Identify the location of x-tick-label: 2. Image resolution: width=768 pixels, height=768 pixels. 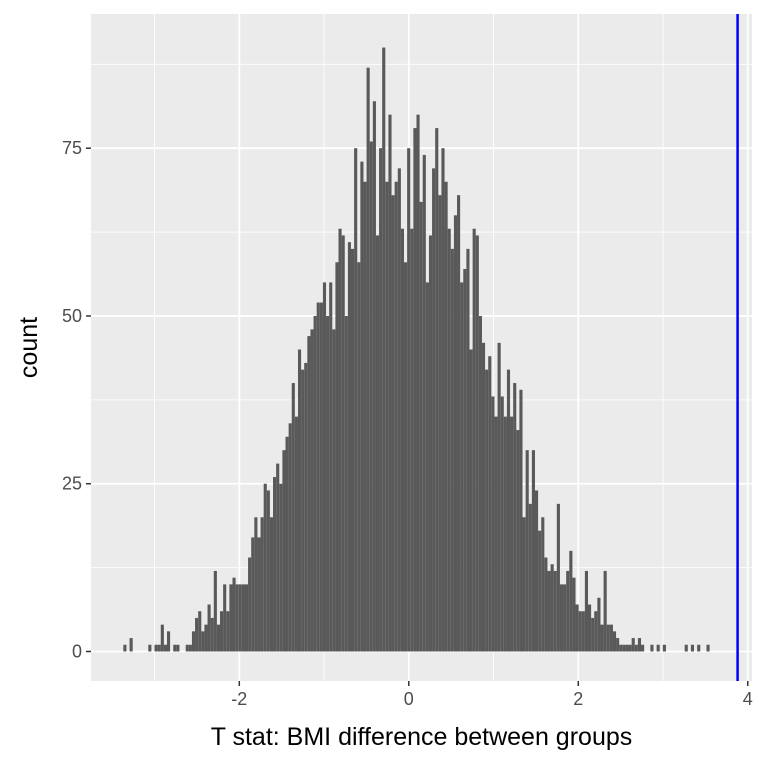
(578, 699).